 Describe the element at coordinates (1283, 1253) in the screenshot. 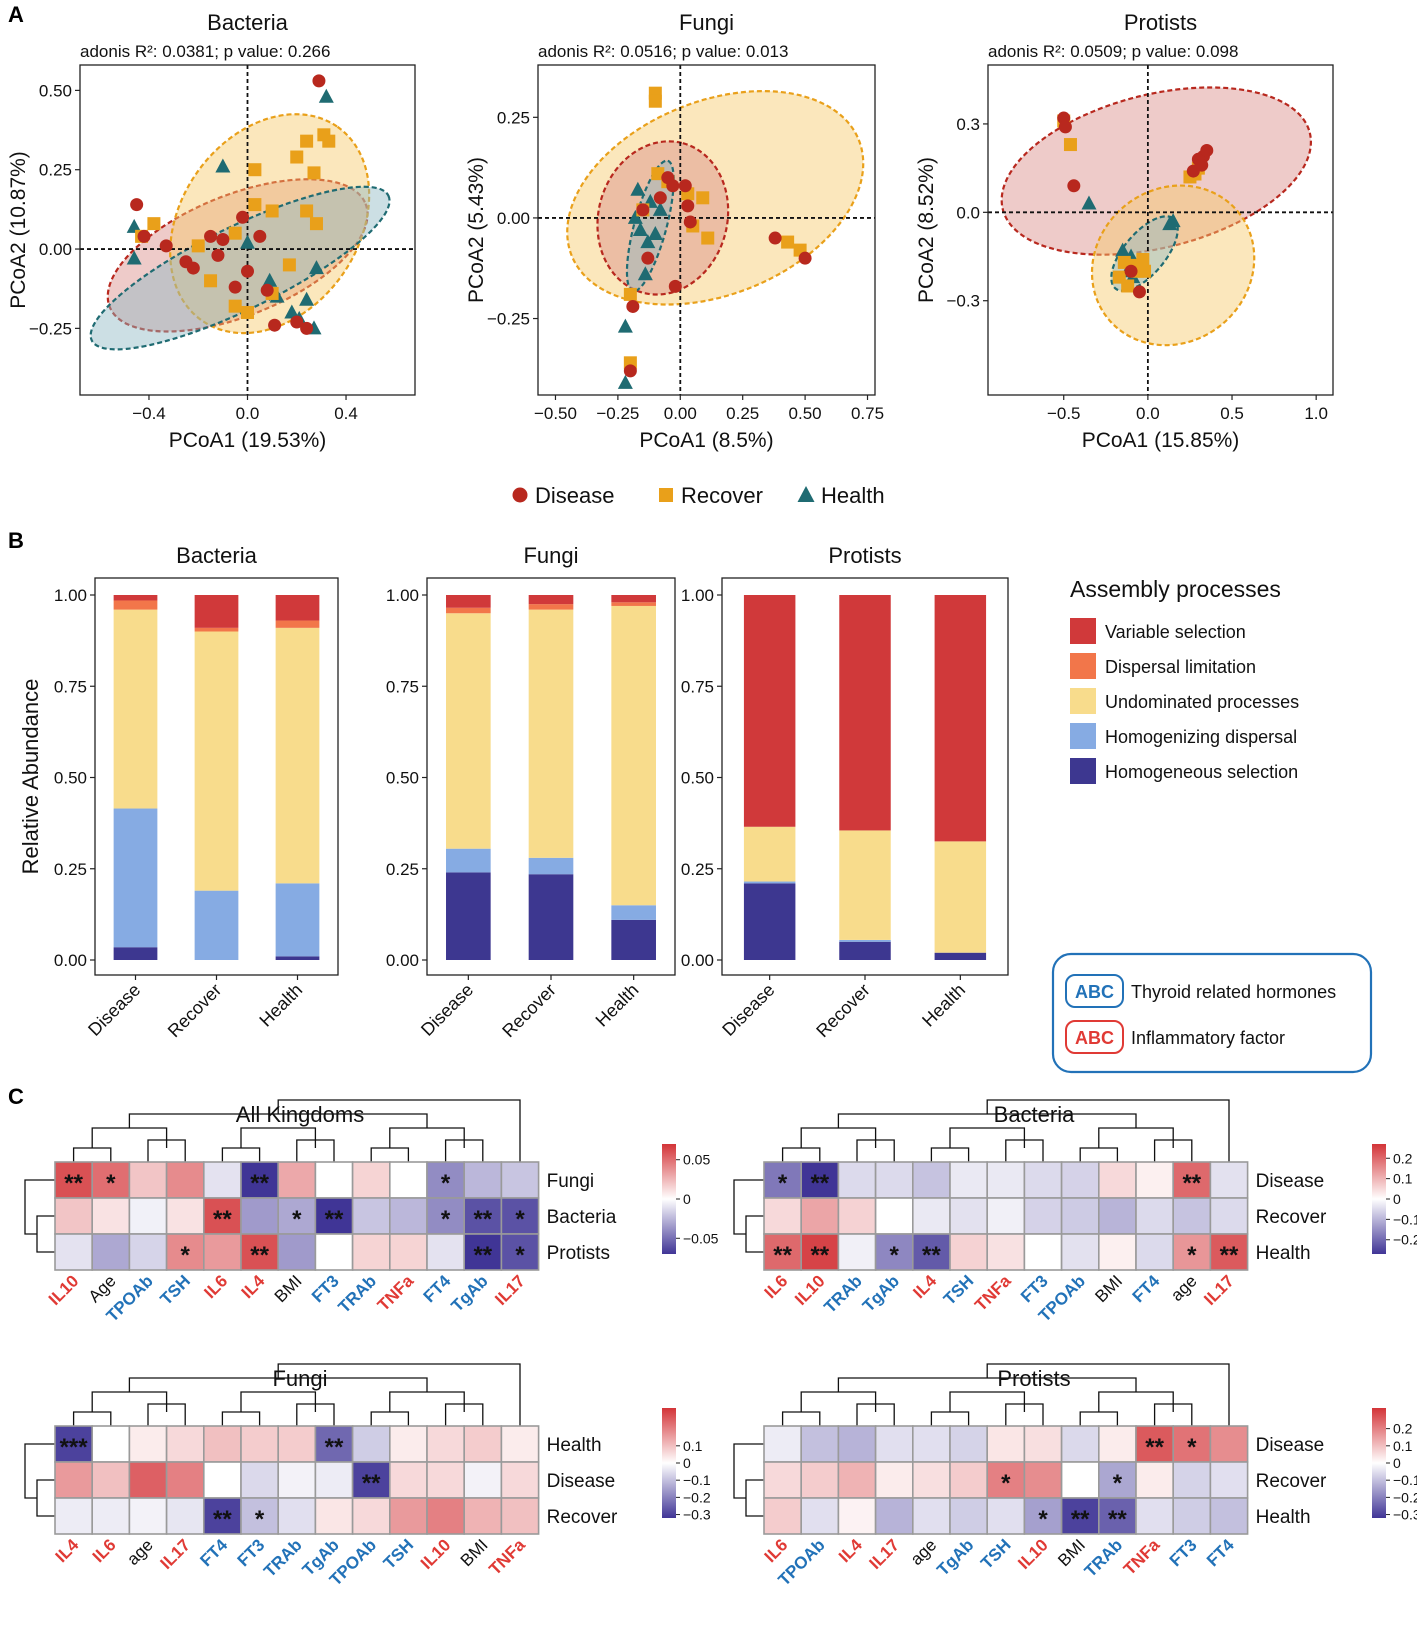

I see `row-label: Health` at that location.